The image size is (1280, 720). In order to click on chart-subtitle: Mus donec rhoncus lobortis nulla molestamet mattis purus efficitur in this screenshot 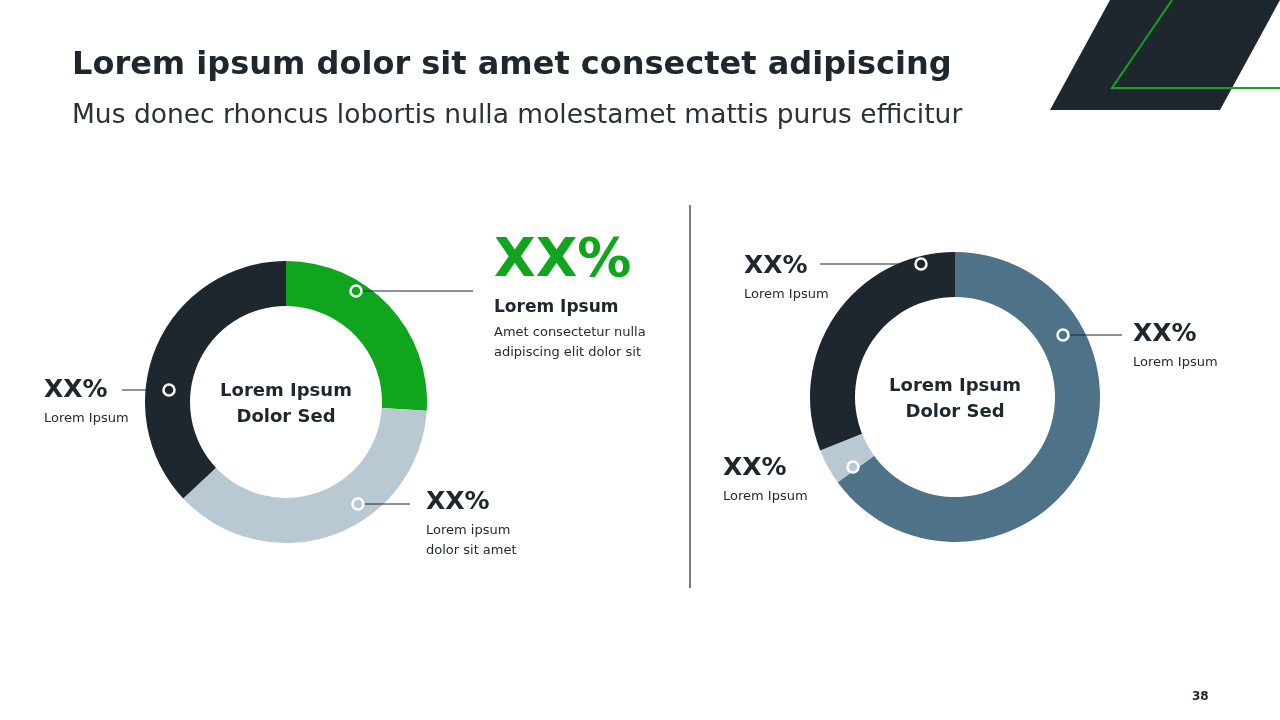, I will do `click(517, 113)`.